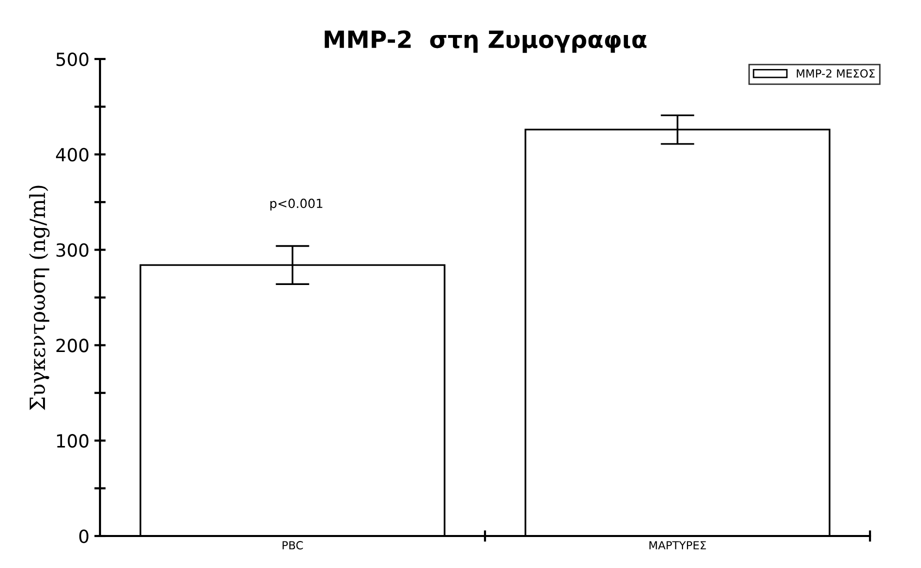 The width and height of the screenshot is (921, 568). What do you see at coordinates (677, 545) in the screenshot?
I see `x-tick-label: ΜΑΡΤΥΡΕΣ` at bounding box center [677, 545].